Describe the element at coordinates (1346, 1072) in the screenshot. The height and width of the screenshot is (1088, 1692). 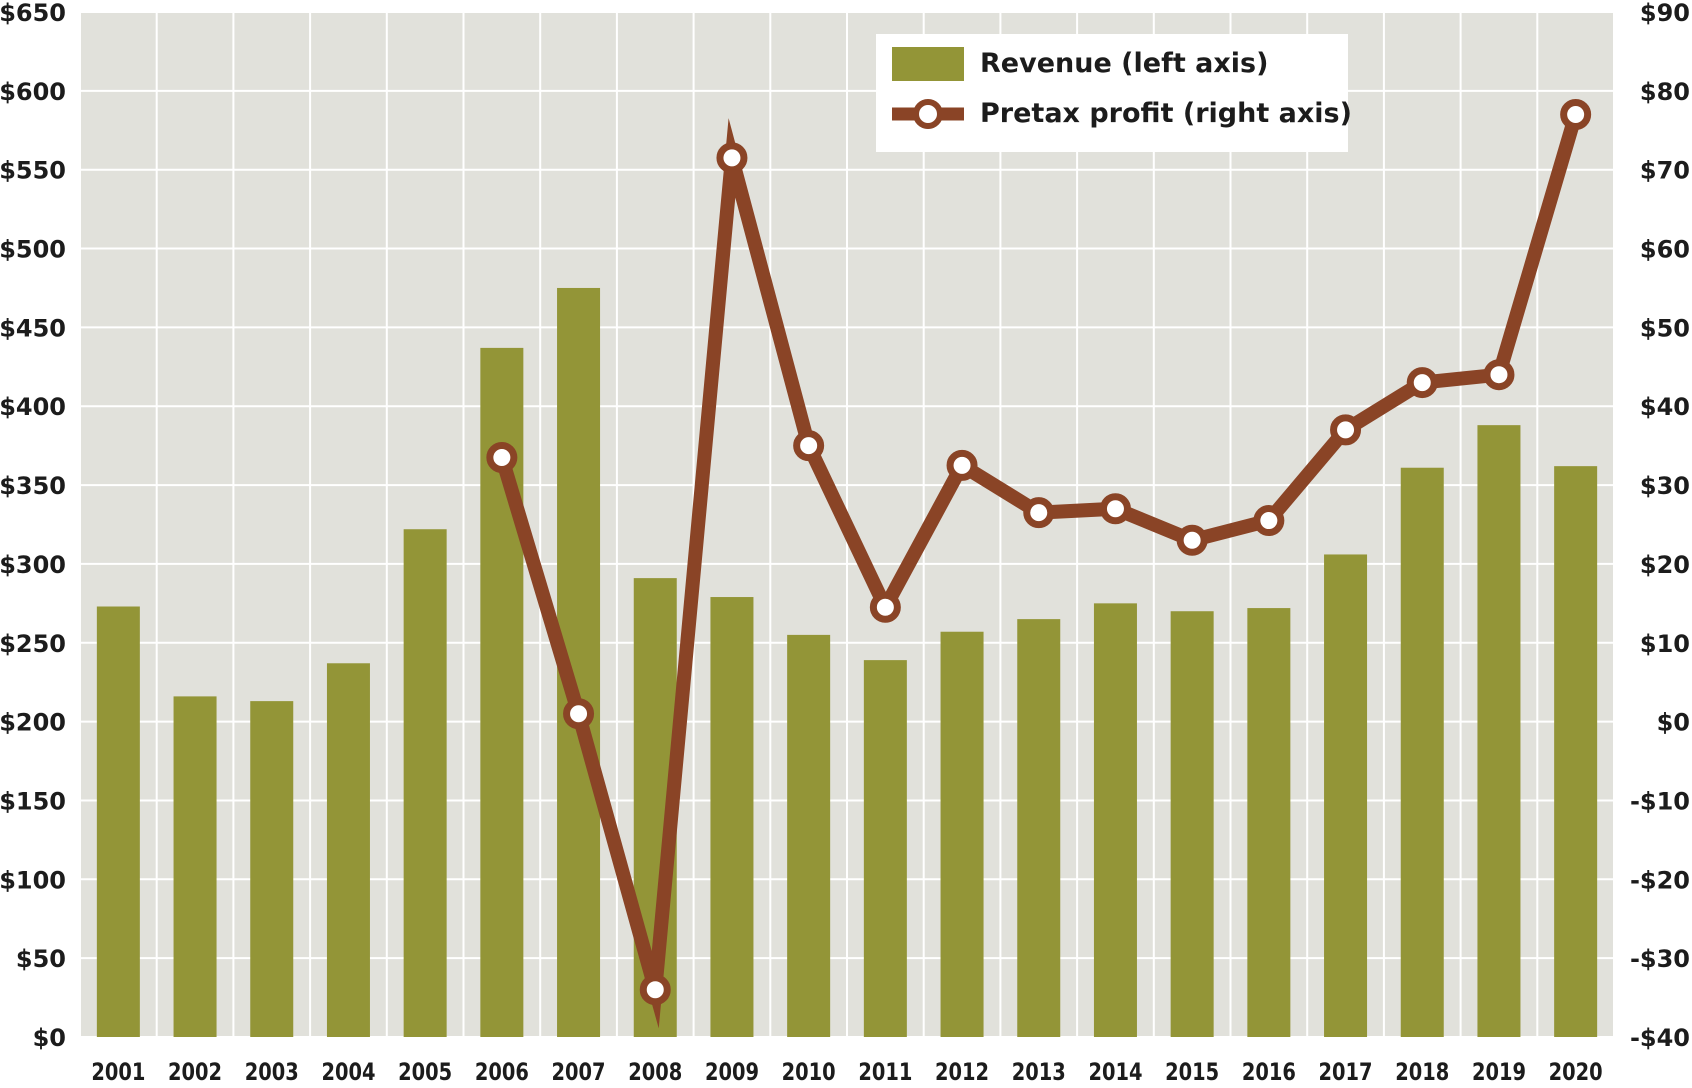
I see `x-tick-label: 2017` at that location.